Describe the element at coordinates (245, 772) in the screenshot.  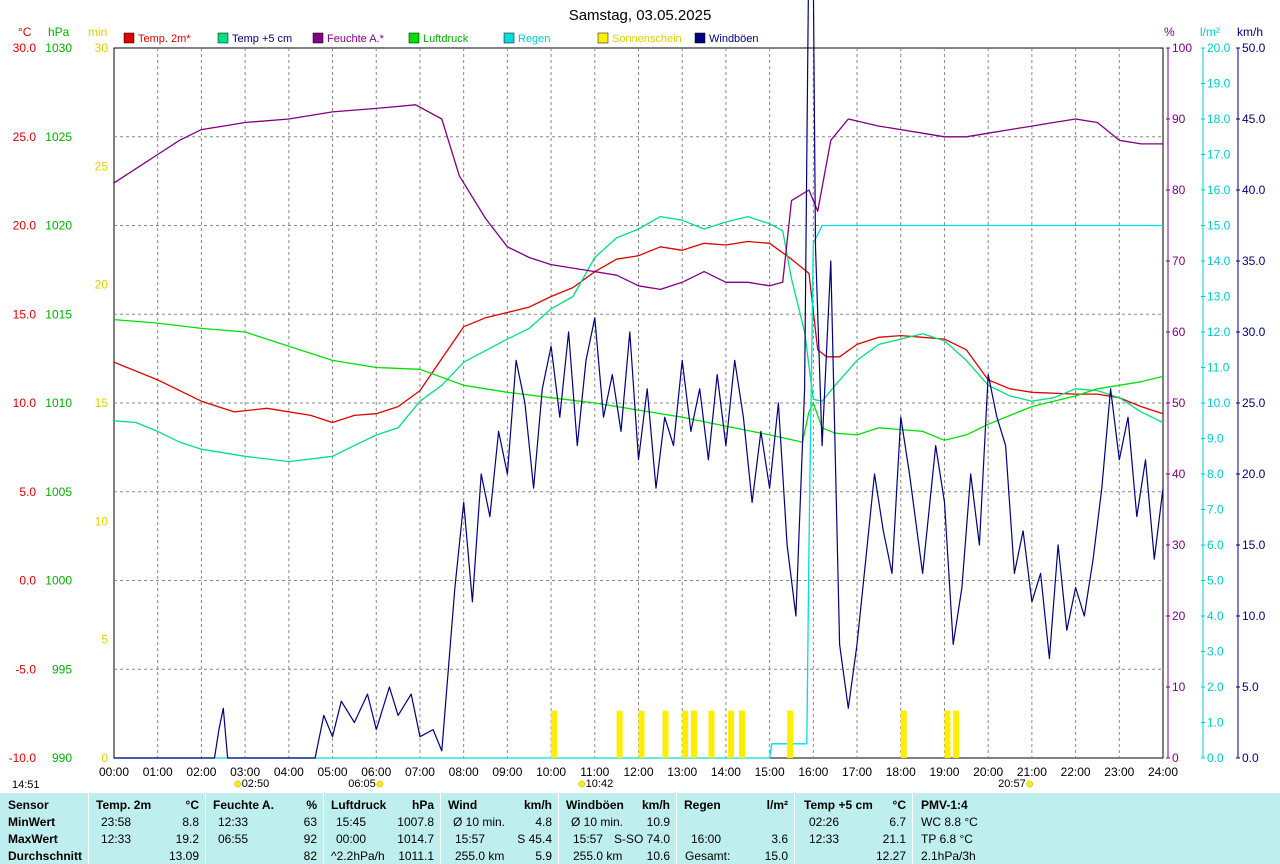
I see `x-tick-label: 03:00` at that location.